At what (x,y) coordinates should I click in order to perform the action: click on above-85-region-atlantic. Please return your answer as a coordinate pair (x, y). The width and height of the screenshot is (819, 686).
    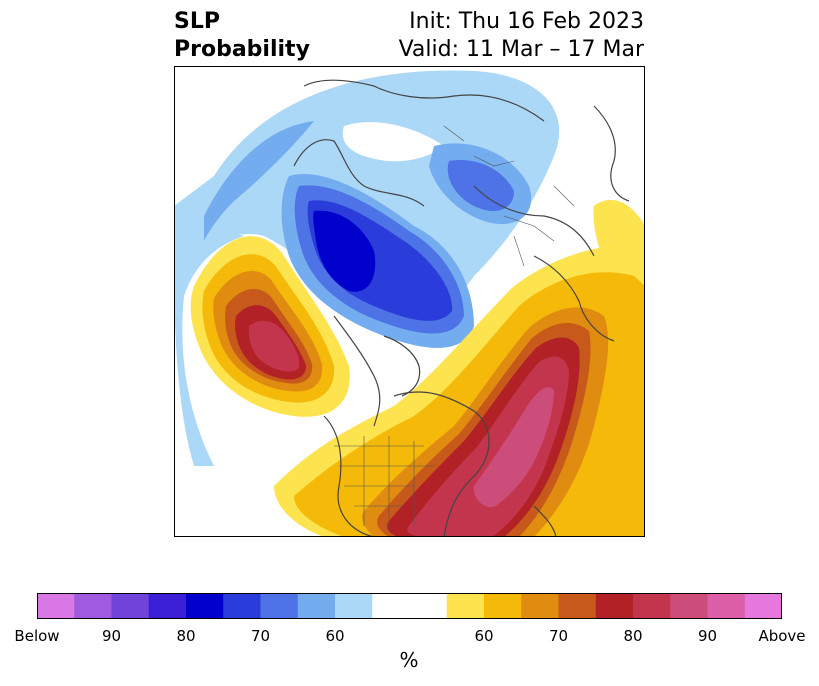
    Looking at the image, I should click on (488, 446).